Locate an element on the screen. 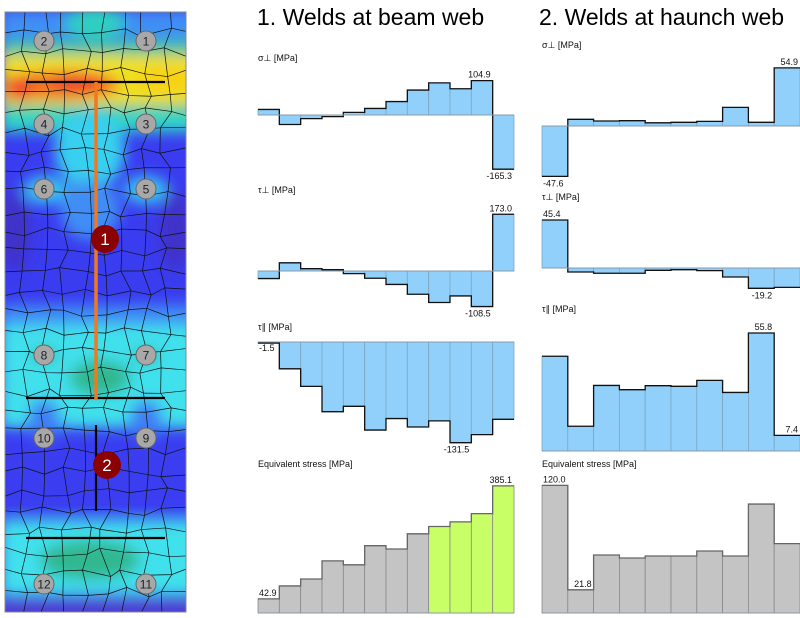  bolt-4: 4 is located at coordinates (44, 124).